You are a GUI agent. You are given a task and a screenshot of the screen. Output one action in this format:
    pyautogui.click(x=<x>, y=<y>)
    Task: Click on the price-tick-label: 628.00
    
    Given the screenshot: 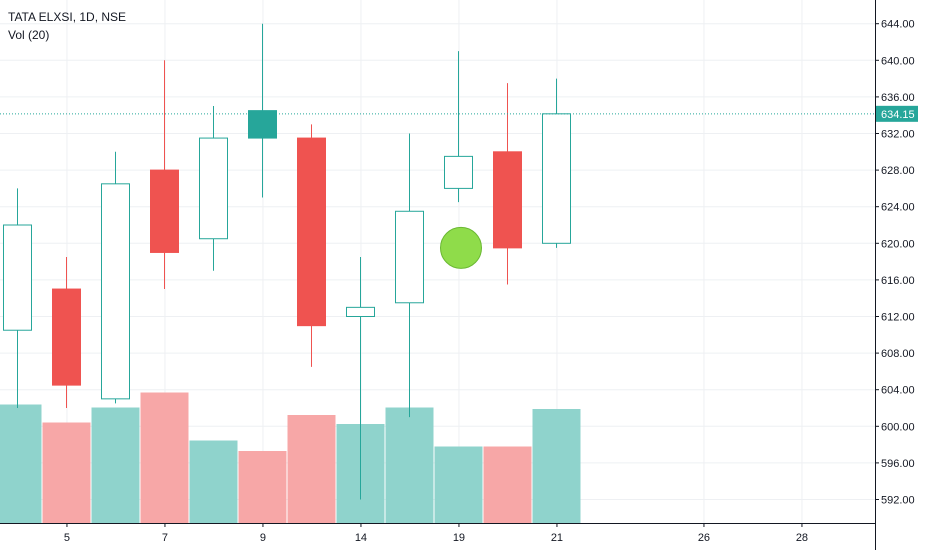 What is the action you would take?
    pyautogui.click(x=898, y=171)
    